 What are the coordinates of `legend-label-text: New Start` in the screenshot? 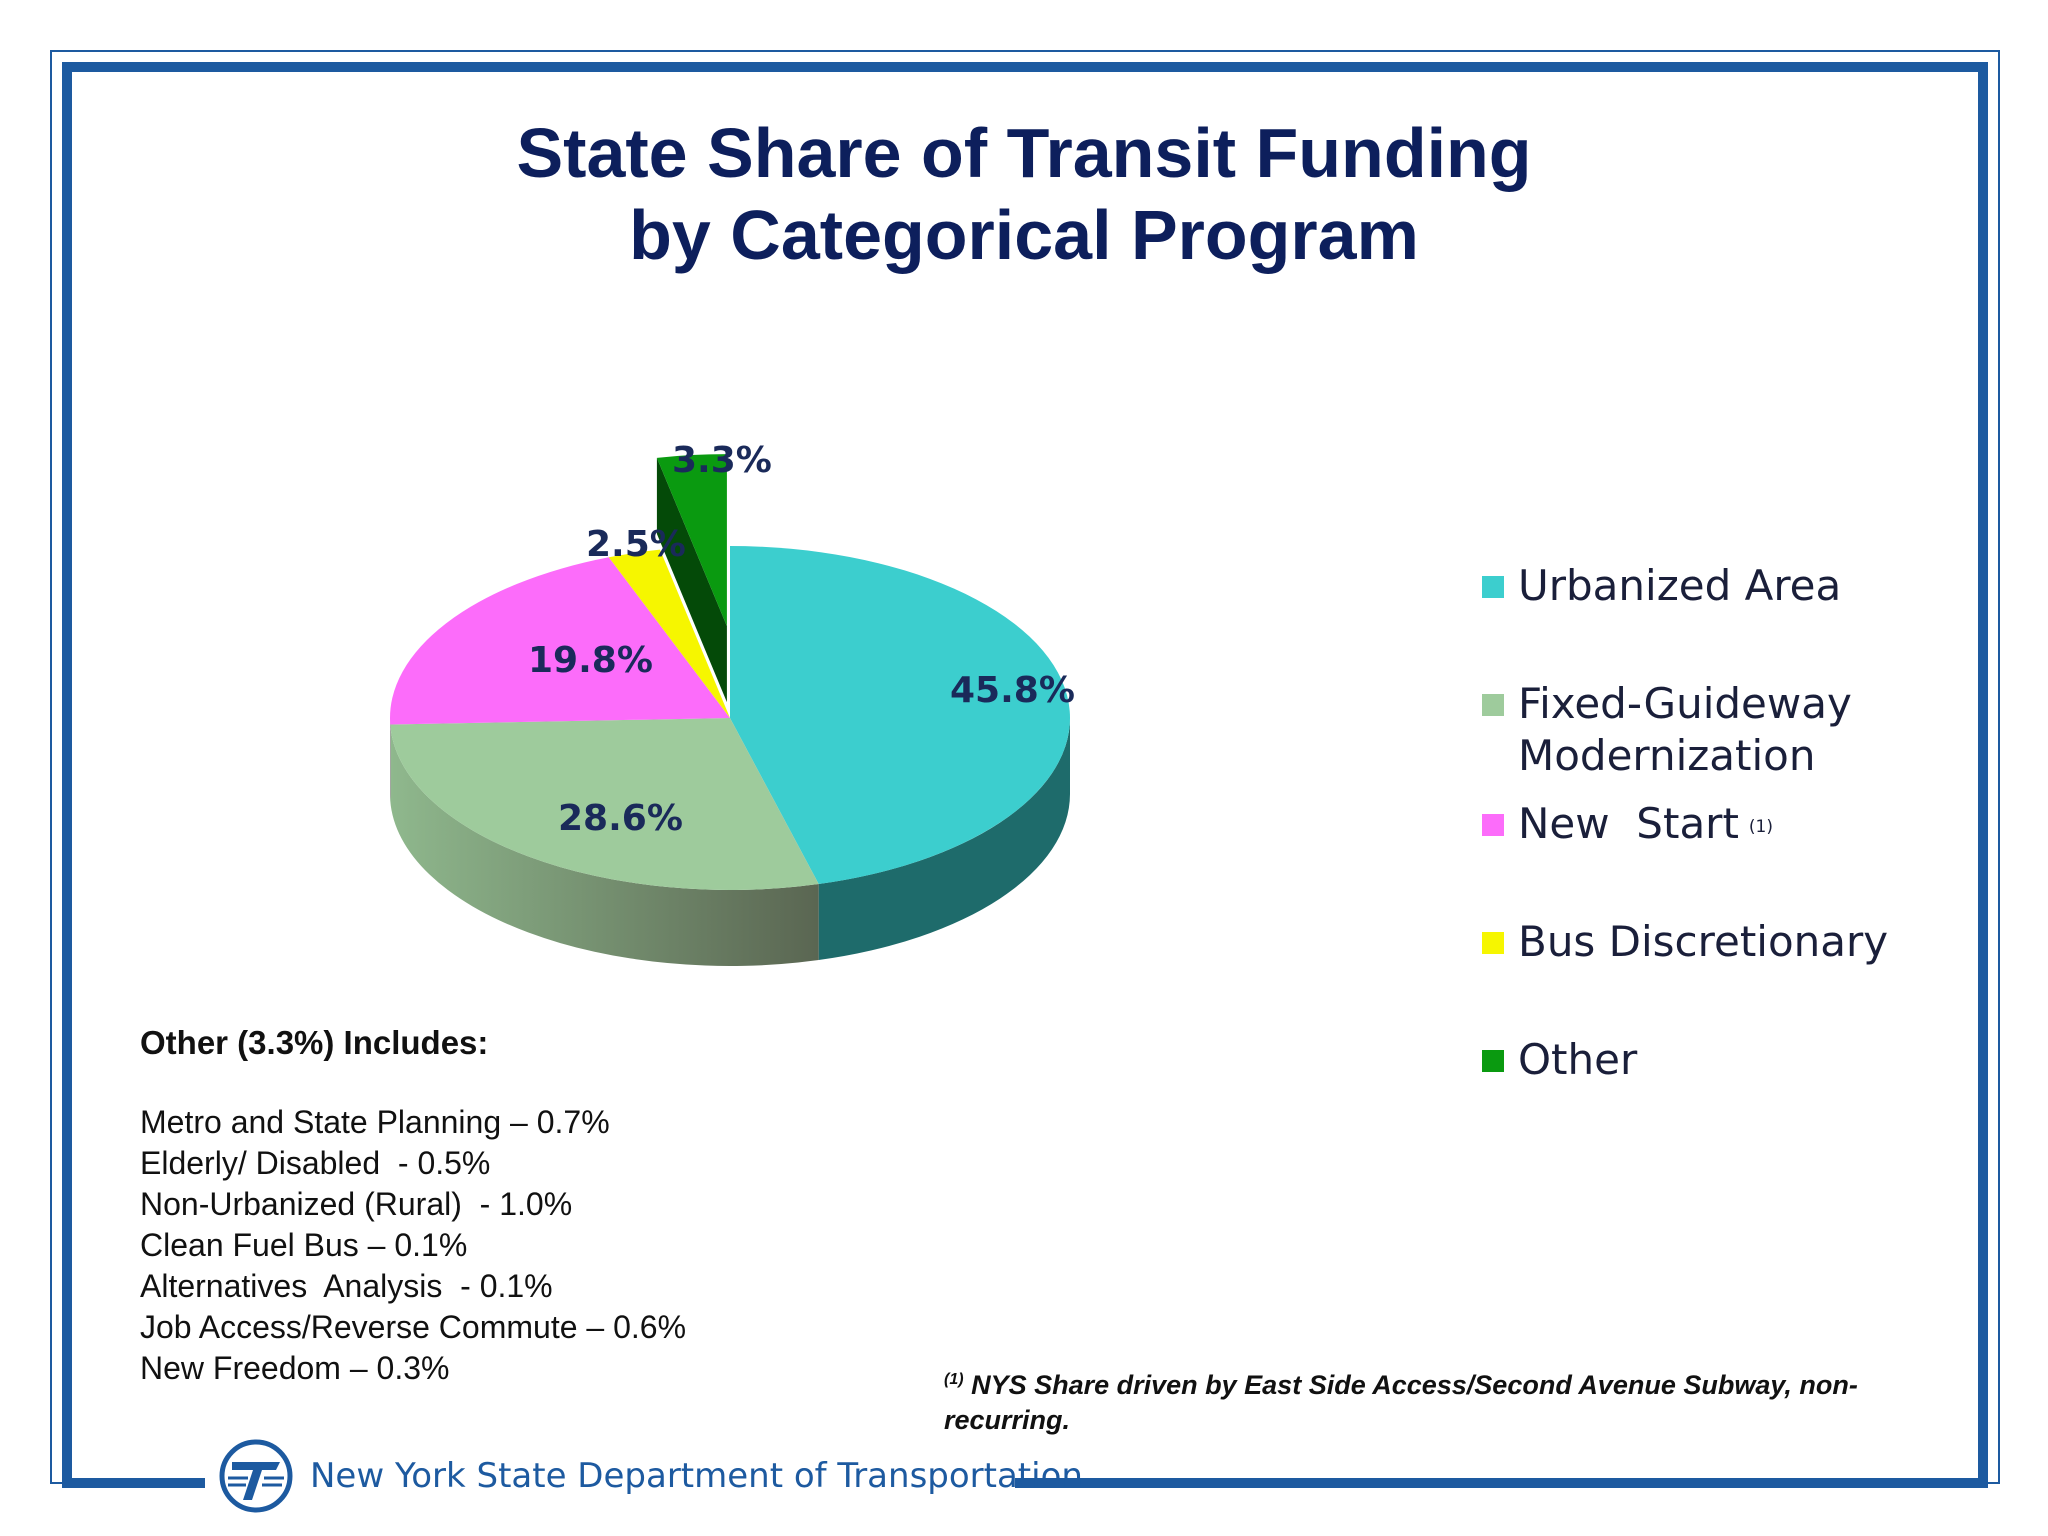 It's located at (1628, 823).